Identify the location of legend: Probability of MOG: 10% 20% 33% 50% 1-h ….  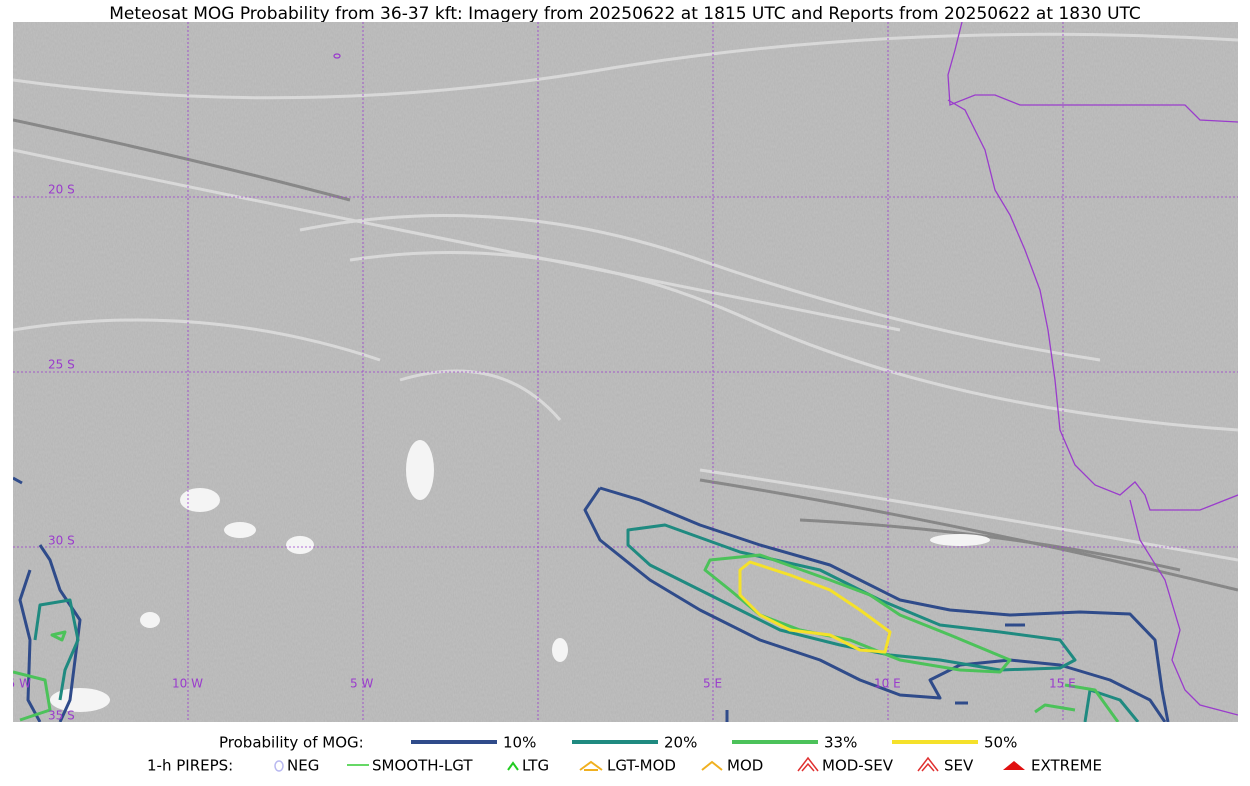
(624, 754).